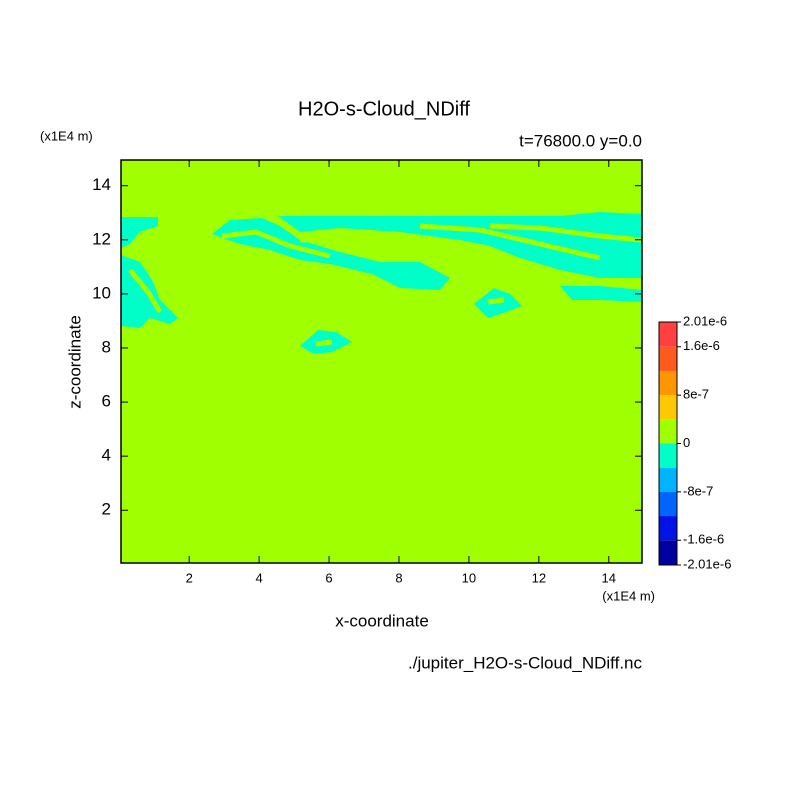  I want to click on colorbar-tick-label: -8e-7, so click(698, 490).